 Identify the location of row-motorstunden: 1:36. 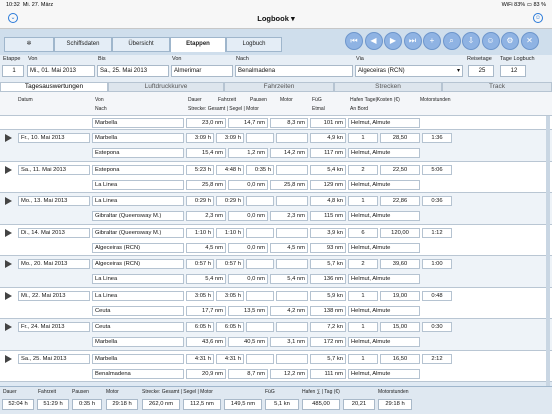
(437, 138).